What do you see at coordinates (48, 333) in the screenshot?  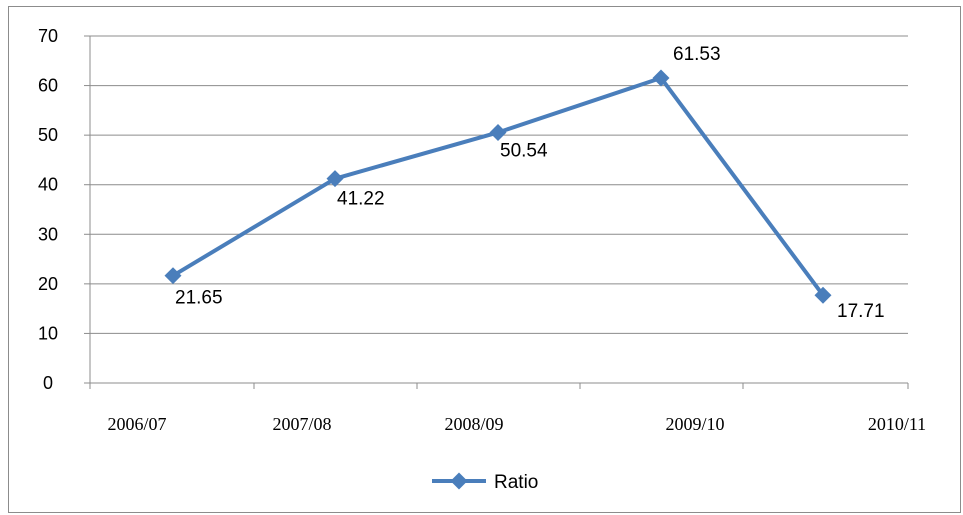 I see `y-tick-label: 10` at bounding box center [48, 333].